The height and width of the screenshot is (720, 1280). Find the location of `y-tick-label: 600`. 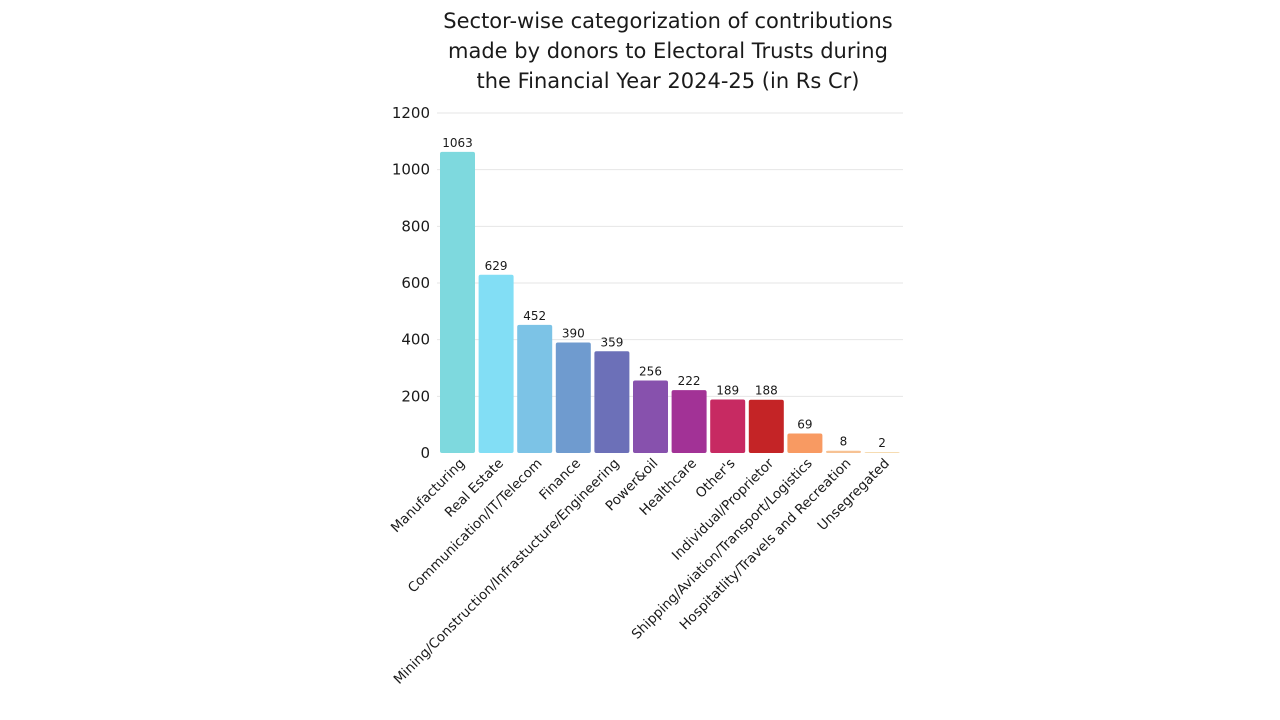

y-tick-label: 600 is located at coordinates (415, 283).